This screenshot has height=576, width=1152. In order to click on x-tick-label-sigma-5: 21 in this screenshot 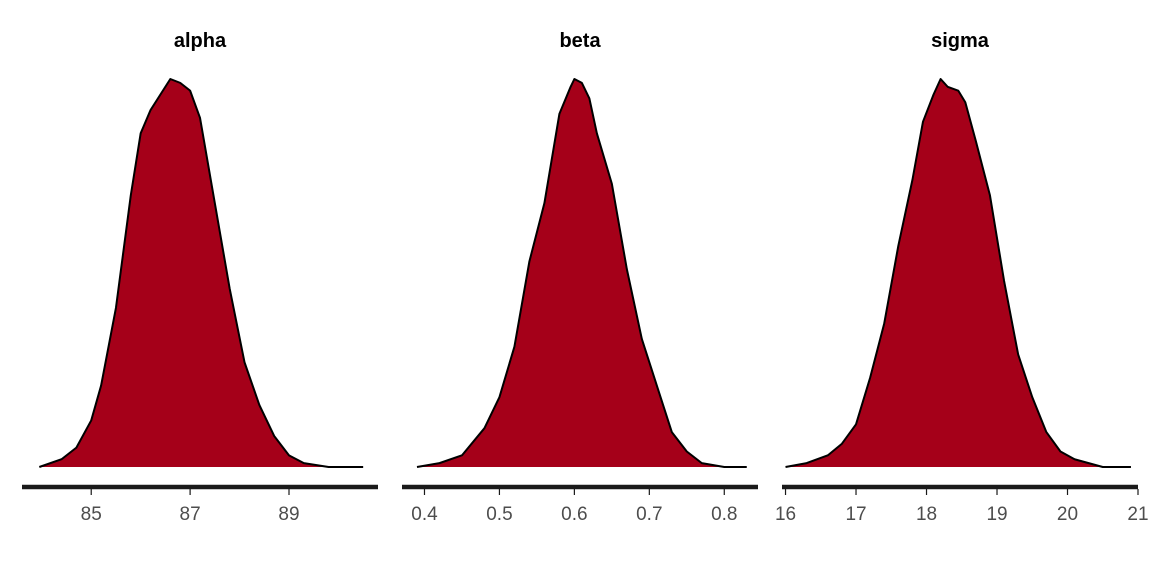, I will do `click(1137, 514)`.